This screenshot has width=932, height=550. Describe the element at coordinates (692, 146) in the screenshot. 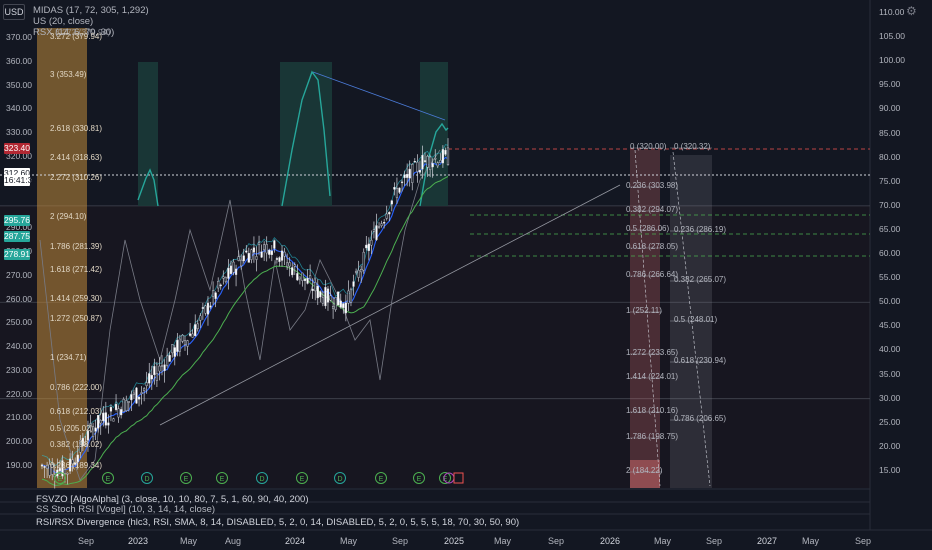

I see `fib-level-label: 0 (320.32)` at that location.